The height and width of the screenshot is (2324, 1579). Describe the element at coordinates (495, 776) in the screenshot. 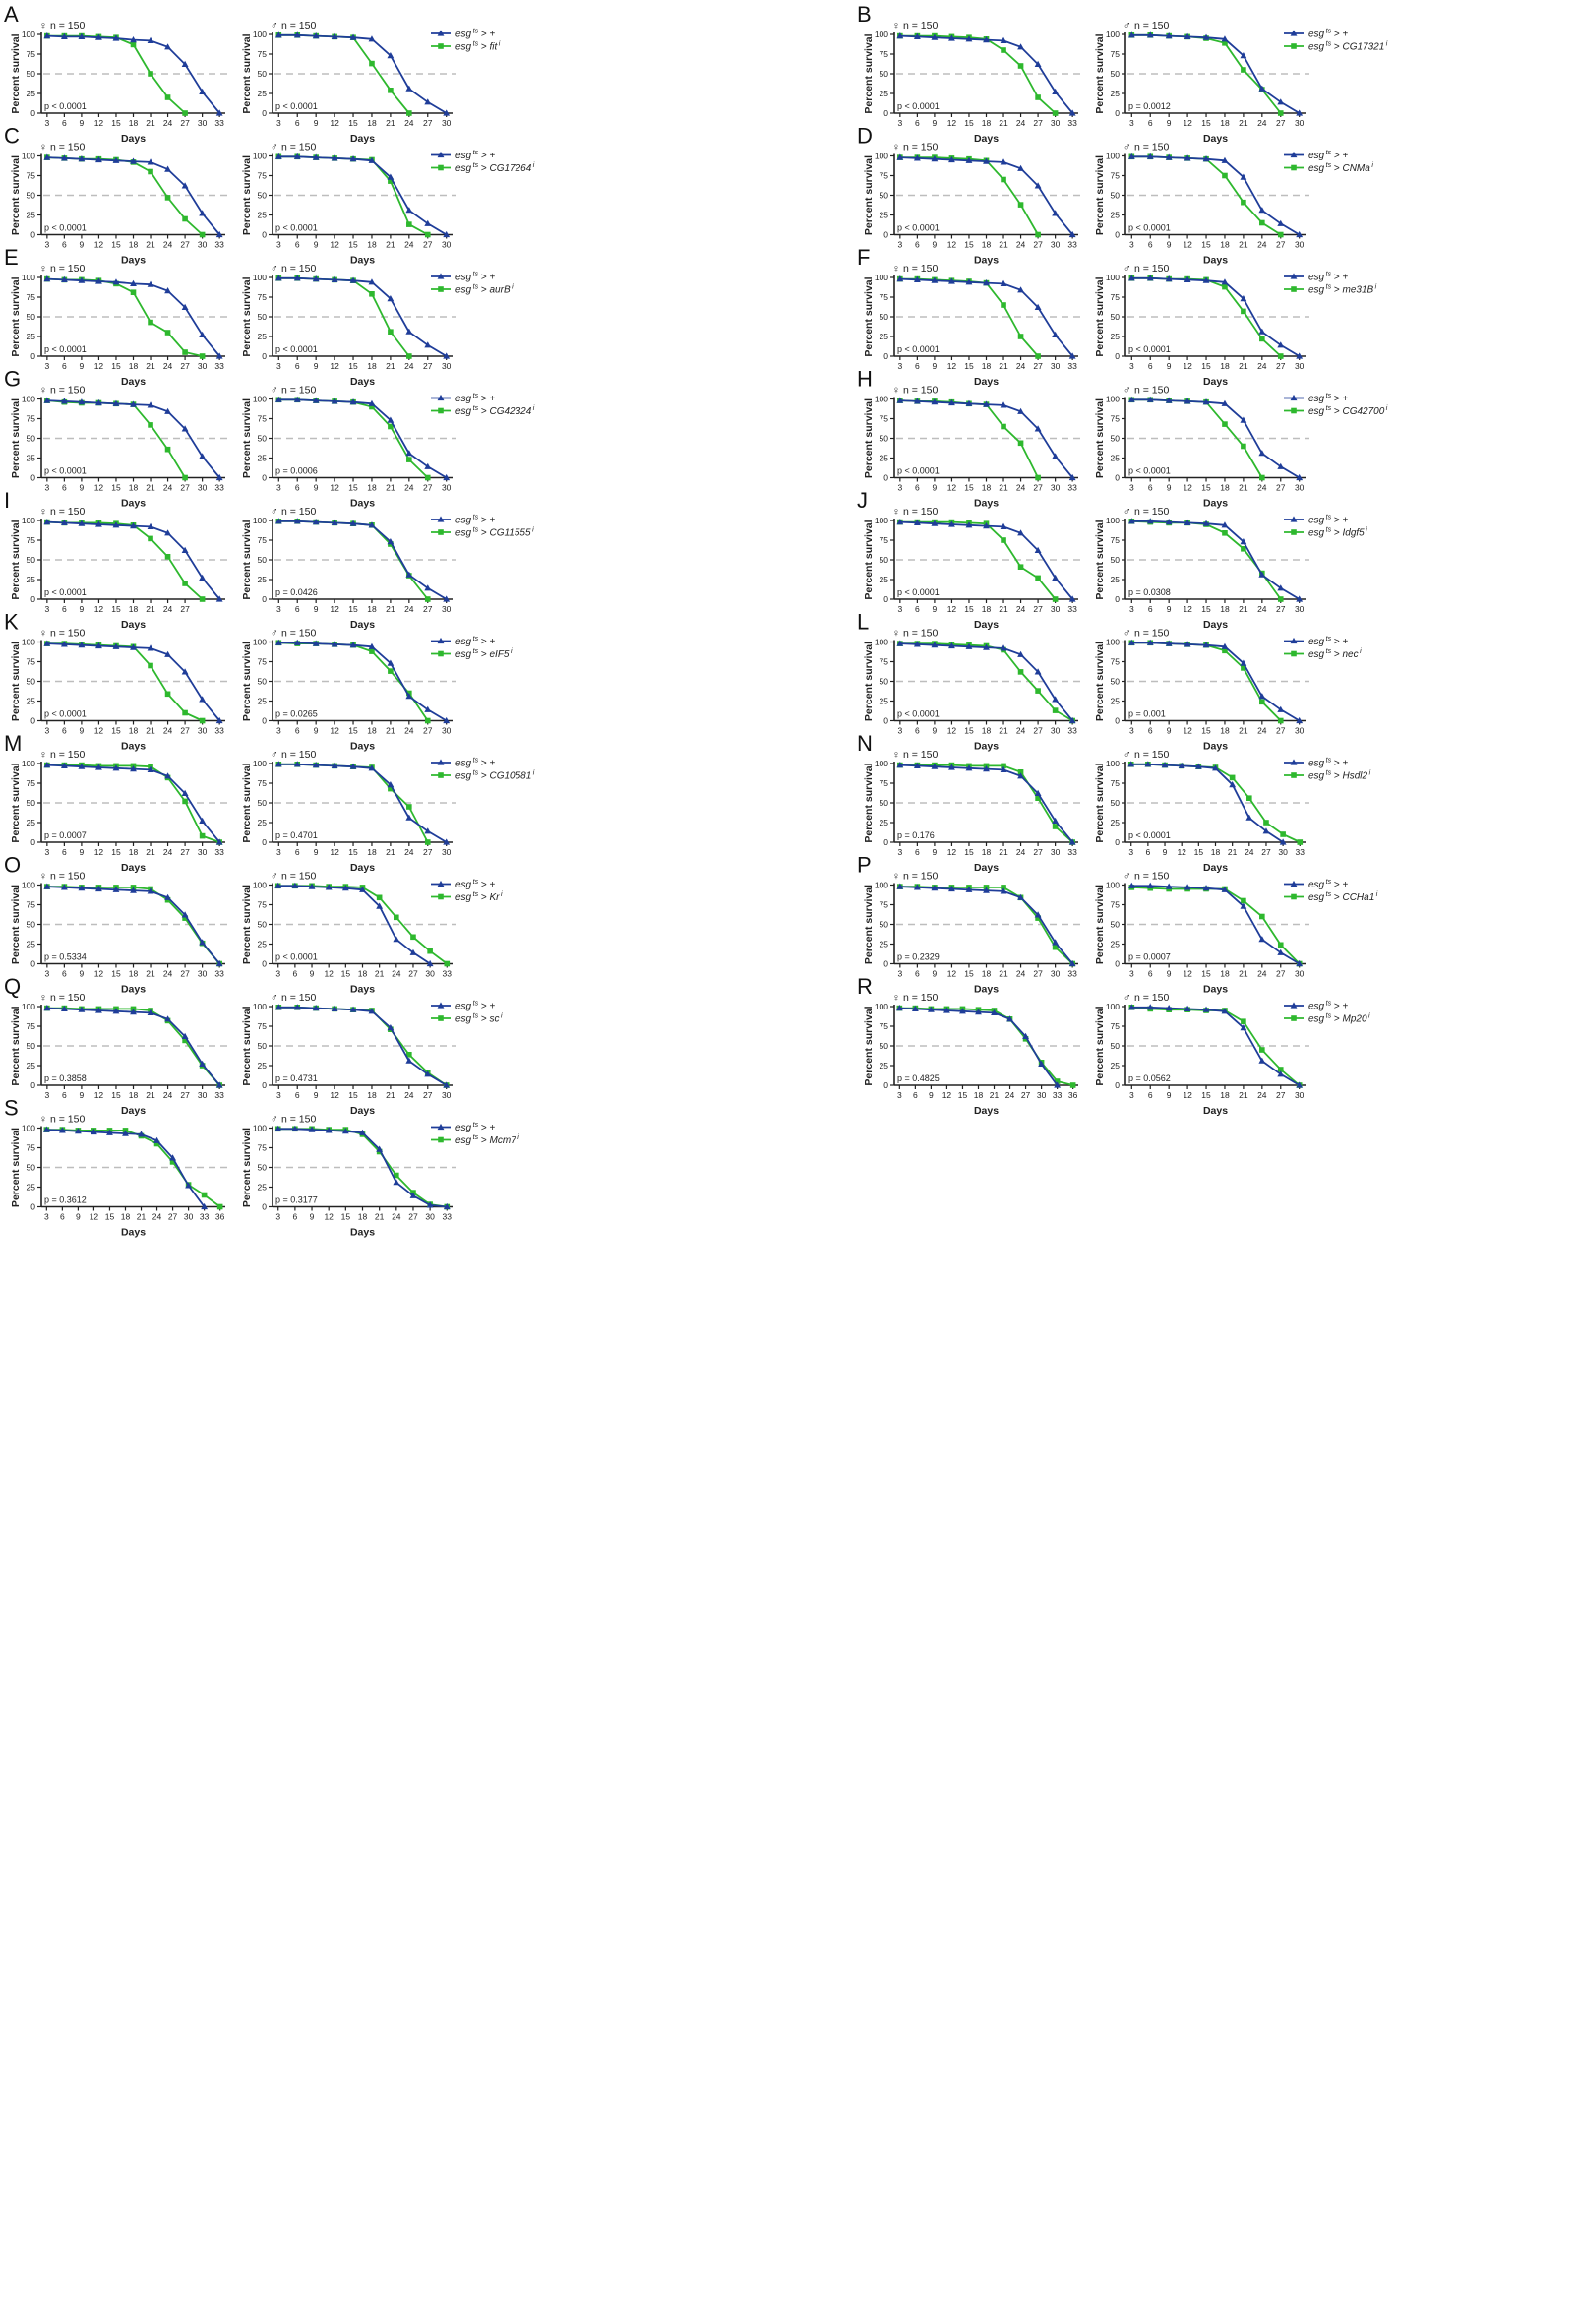

I see `legend-rnai-label: esg ts > CG10581 i` at that location.